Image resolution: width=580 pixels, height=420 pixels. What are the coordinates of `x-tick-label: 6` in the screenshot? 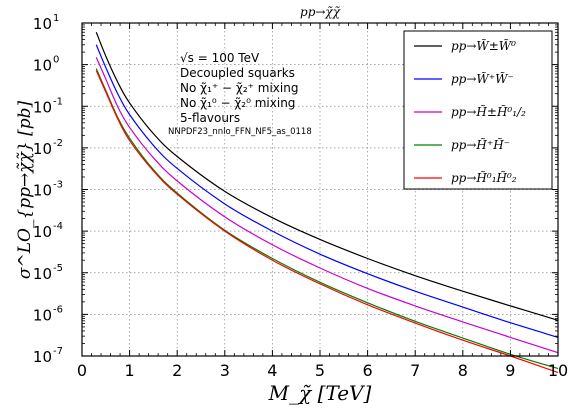 It's located at (368, 370).